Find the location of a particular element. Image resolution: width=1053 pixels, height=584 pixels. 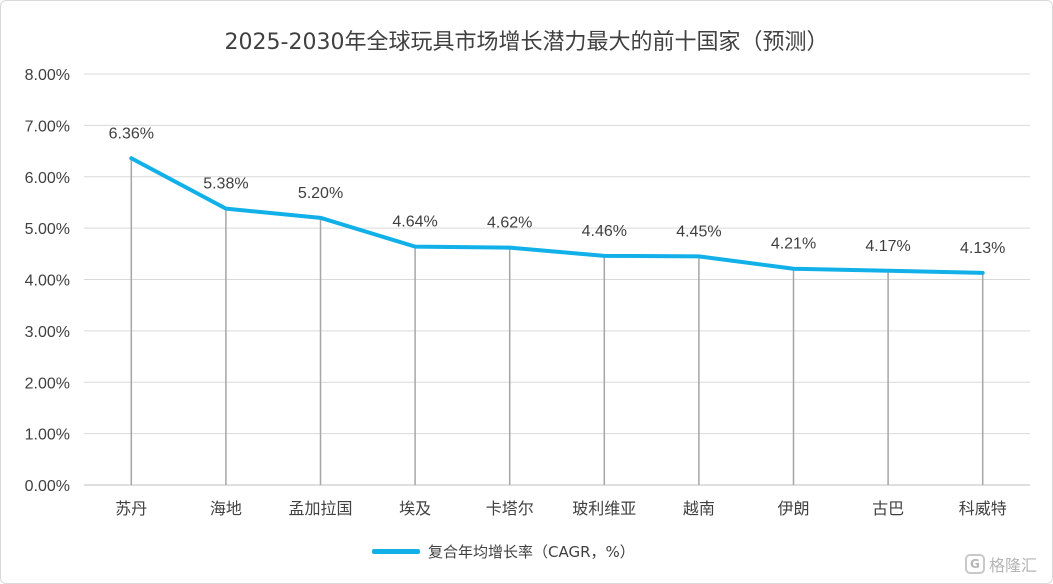

x-tick-label: 孟加拉国 is located at coordinates (320, 508).